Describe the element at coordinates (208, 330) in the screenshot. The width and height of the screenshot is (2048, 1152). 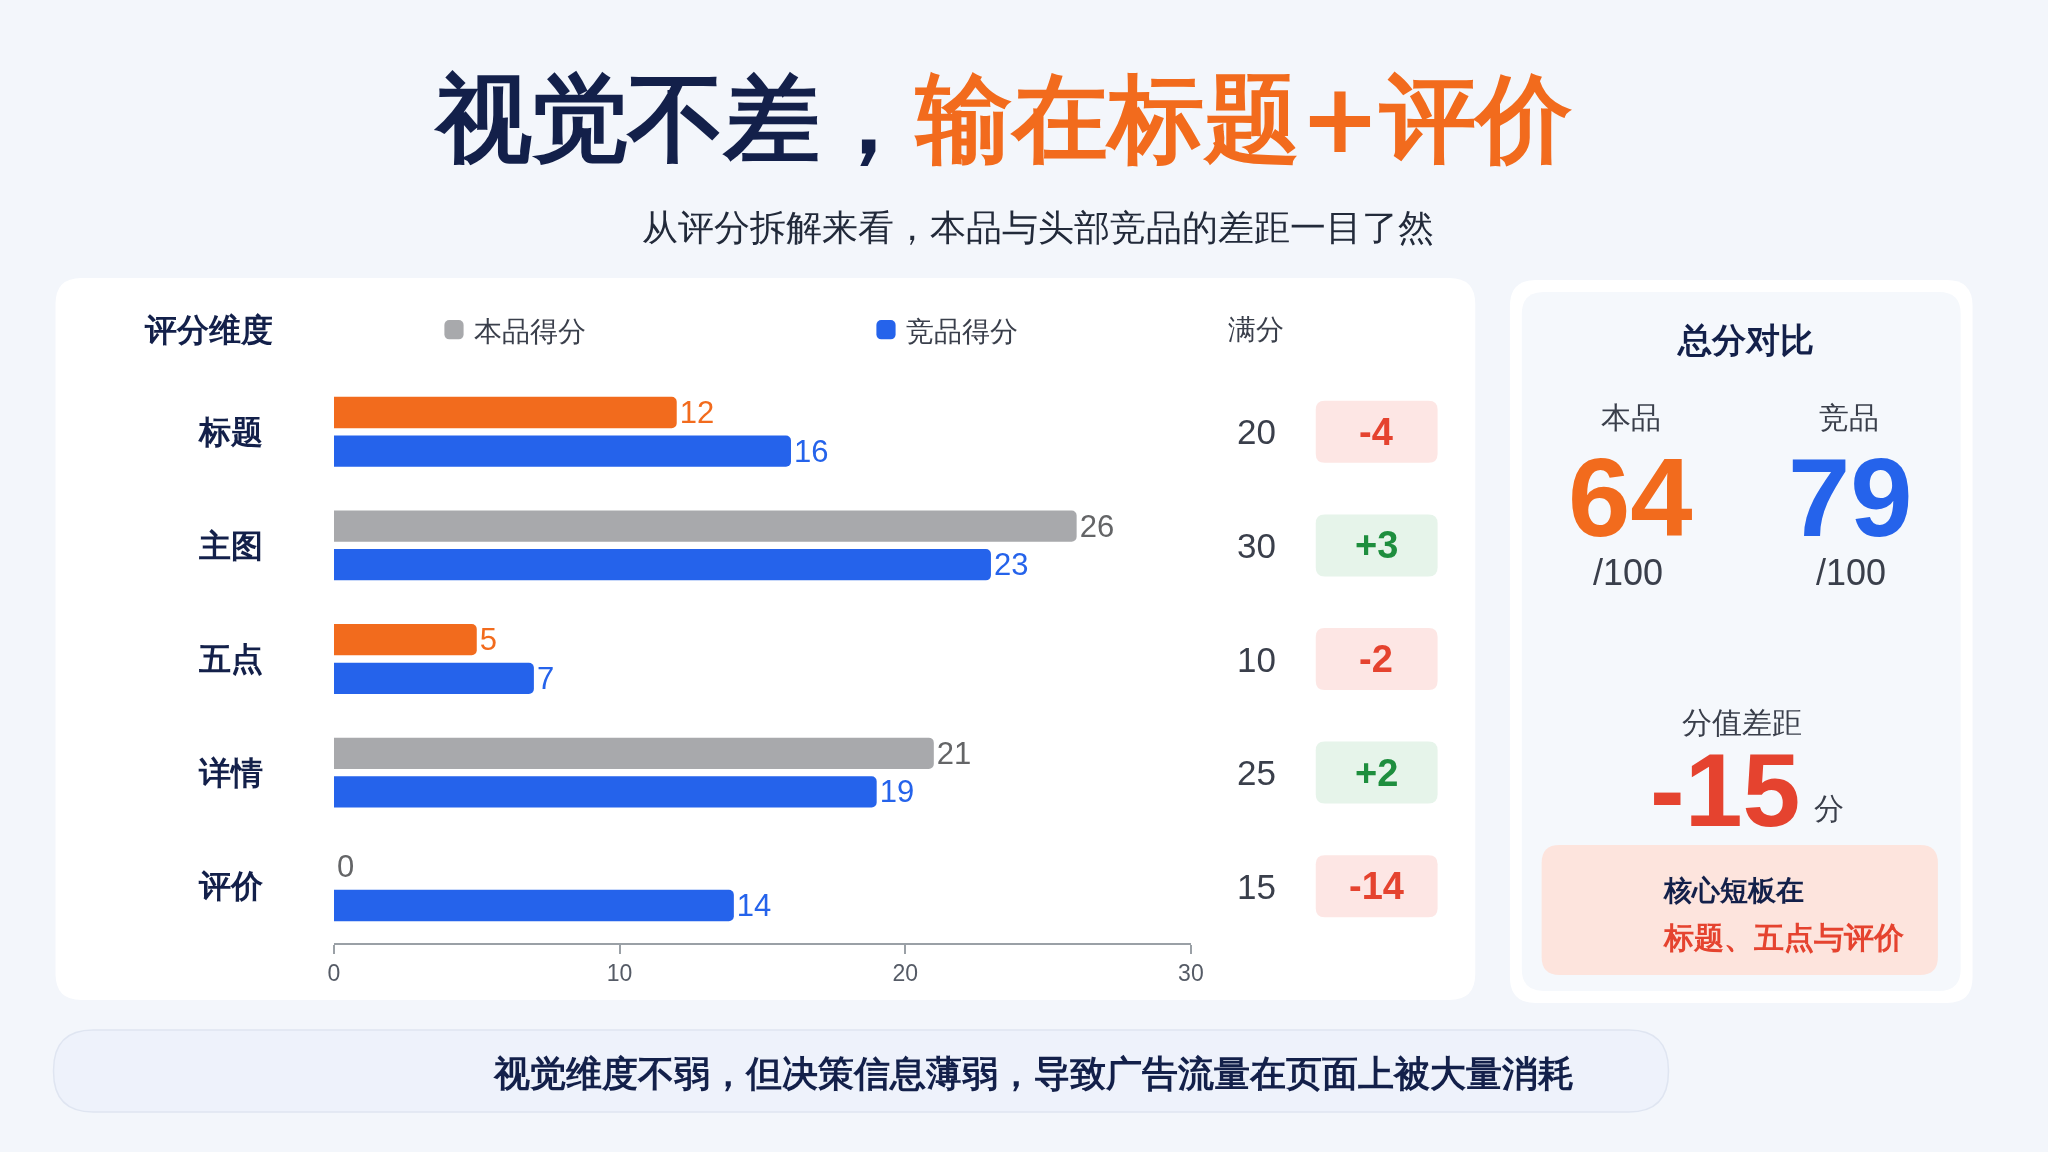
I see `y-axis-title: 评分维度` at that location.